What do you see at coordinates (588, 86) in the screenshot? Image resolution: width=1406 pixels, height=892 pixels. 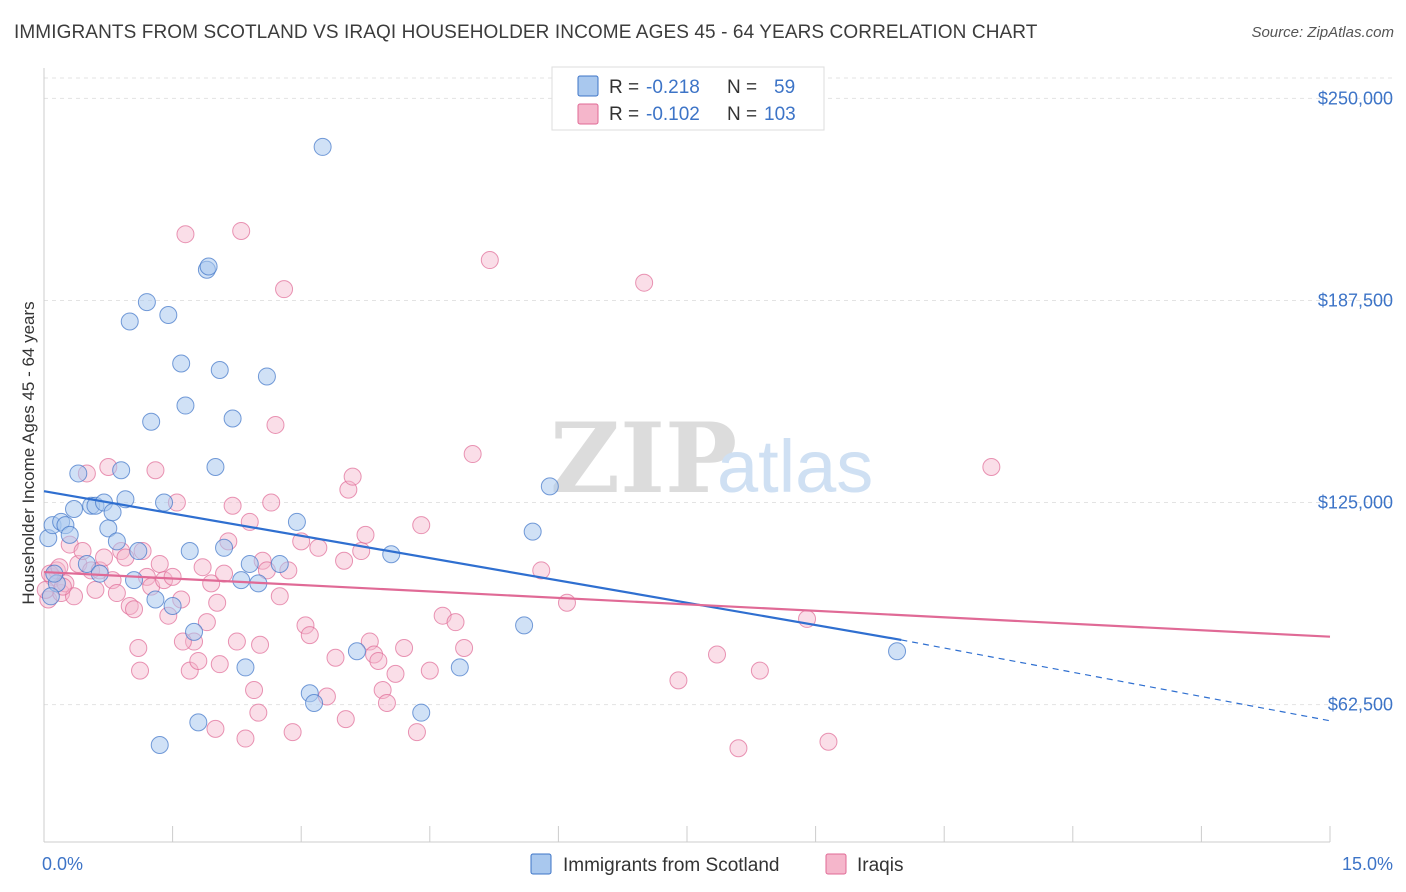 I see `legend-swatch-scotland` at bounding box center [588, 86].